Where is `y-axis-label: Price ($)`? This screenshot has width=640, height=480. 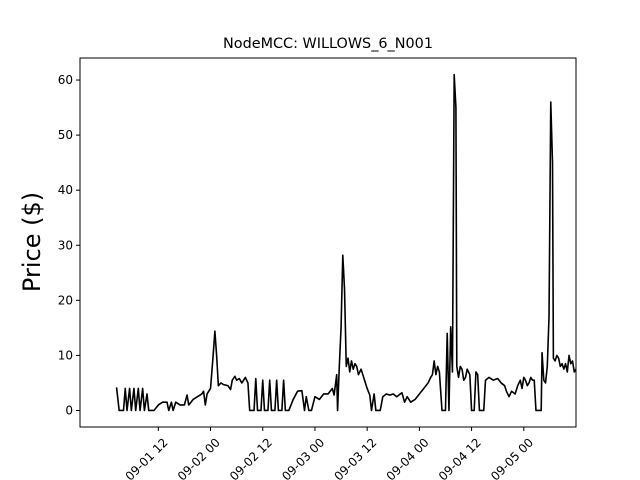 y-axis-label: Price ($) is located at coordinates (32, 242).